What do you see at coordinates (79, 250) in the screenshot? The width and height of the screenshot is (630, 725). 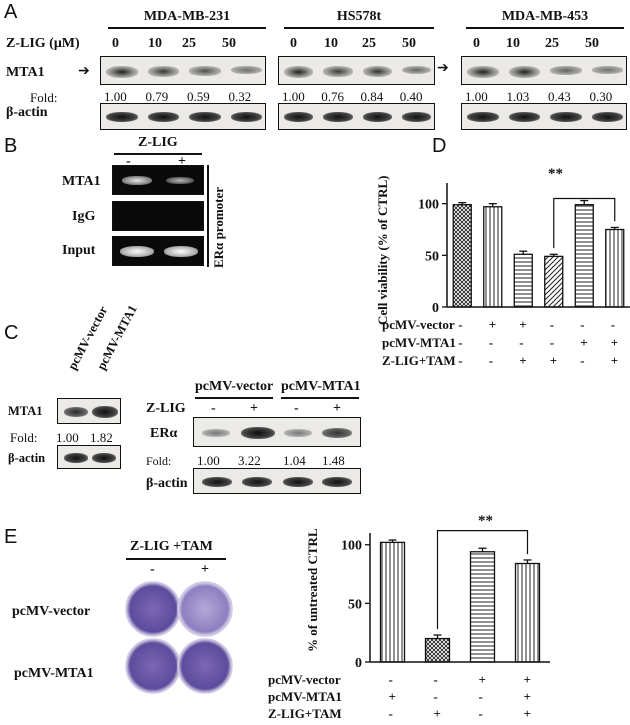 I see `panel-b-row-input: Input` at bounding box center [79, 250].